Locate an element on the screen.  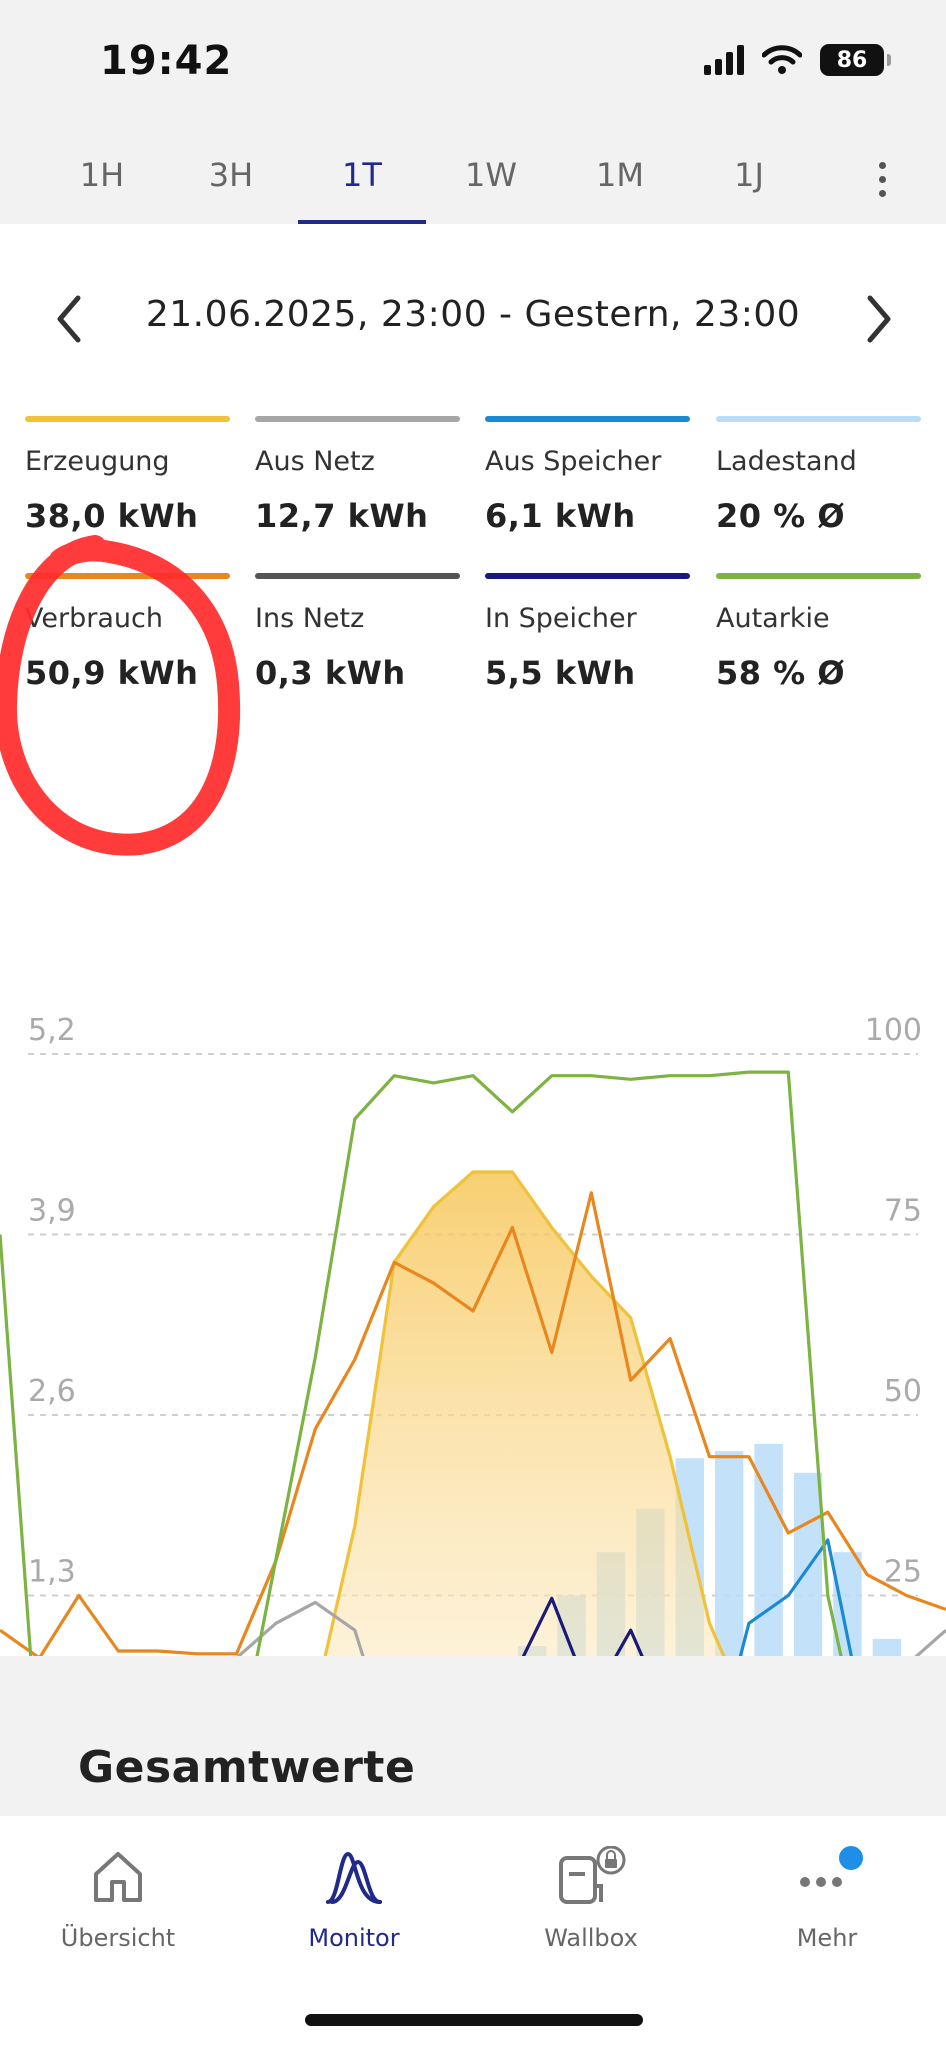
legend-aus-speicher: Aus Speicher 6,1 kWh is located at coordinates (587, 475).